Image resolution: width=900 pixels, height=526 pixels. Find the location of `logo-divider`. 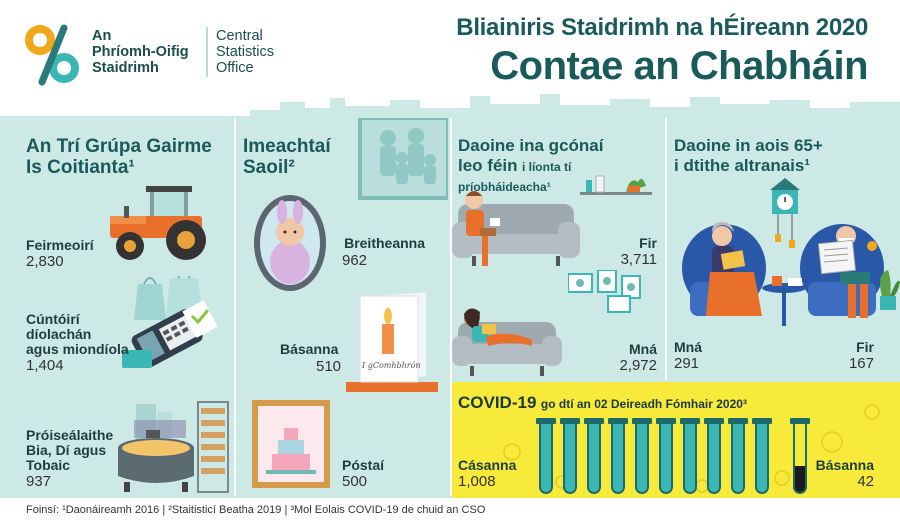

logo-divider is located at coordinates (207, 52).